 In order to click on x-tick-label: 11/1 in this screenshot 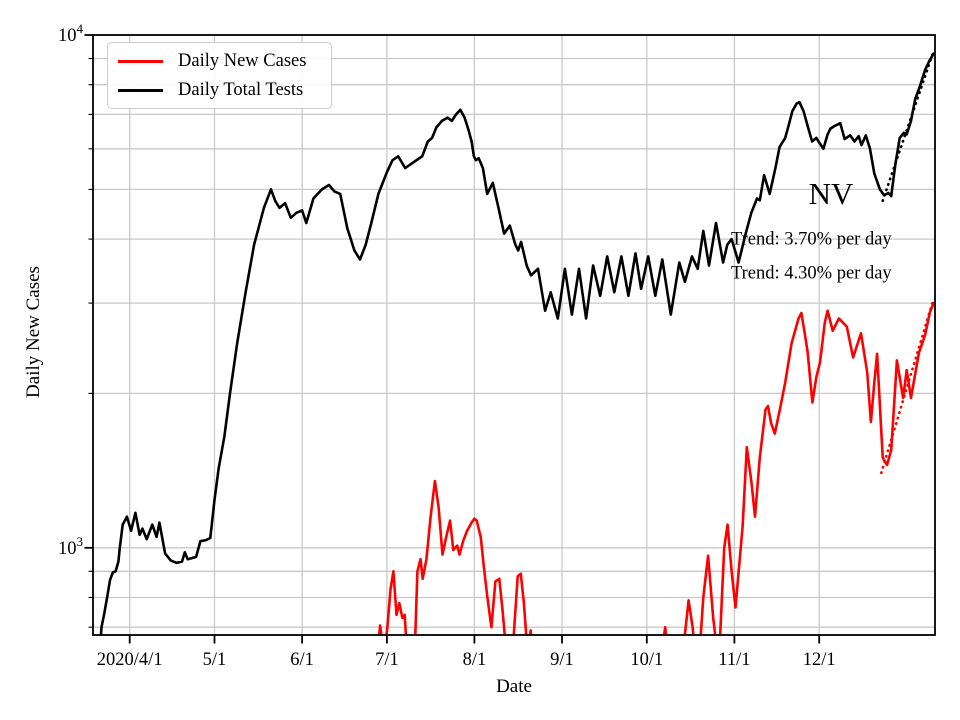, I will do `click(734, 660)`.